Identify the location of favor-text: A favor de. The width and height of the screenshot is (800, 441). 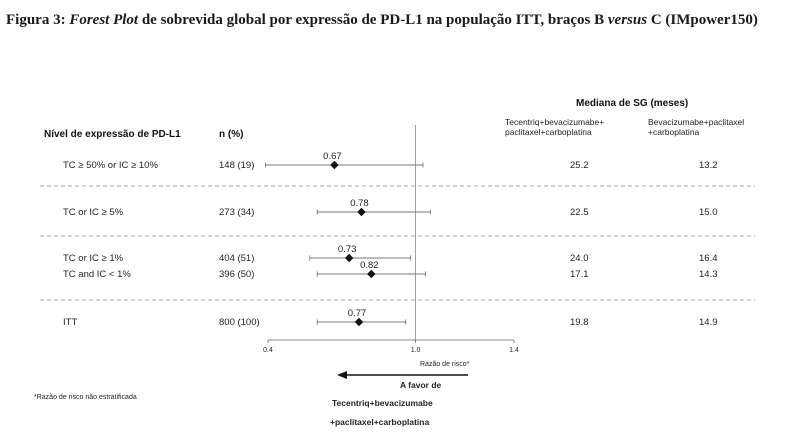
(421, 385).